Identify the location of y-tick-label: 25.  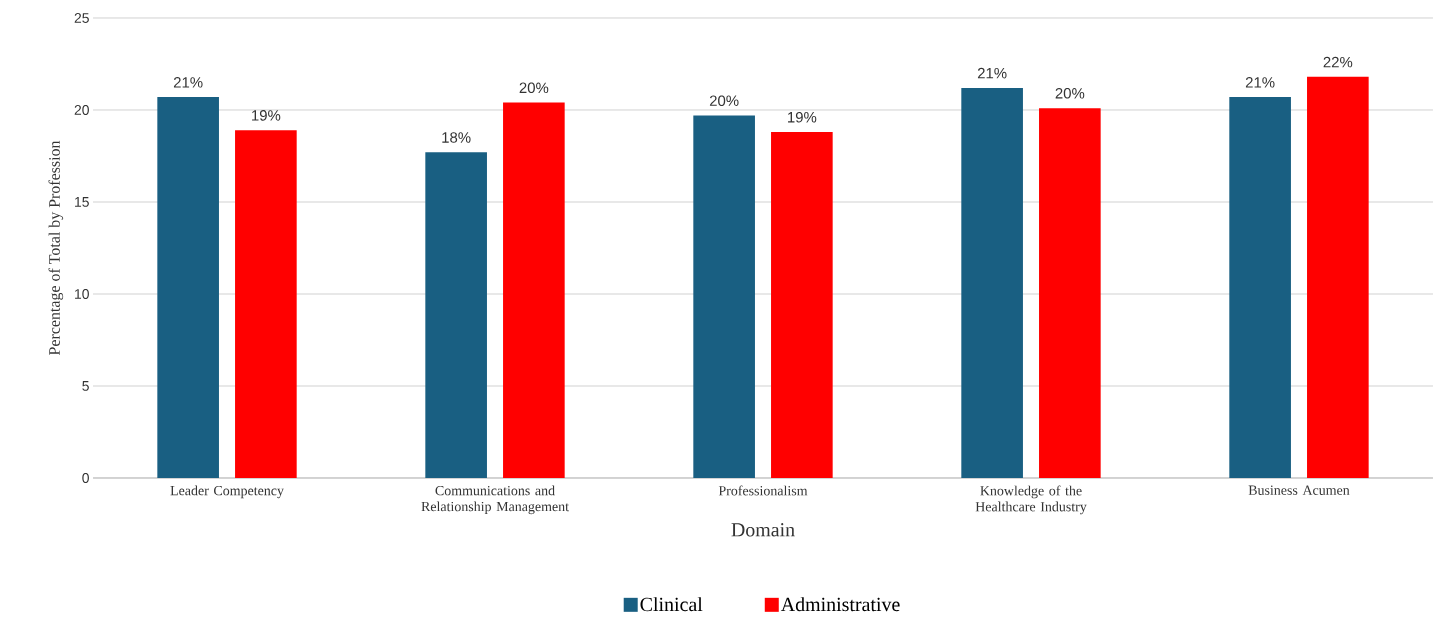
(81, 18).